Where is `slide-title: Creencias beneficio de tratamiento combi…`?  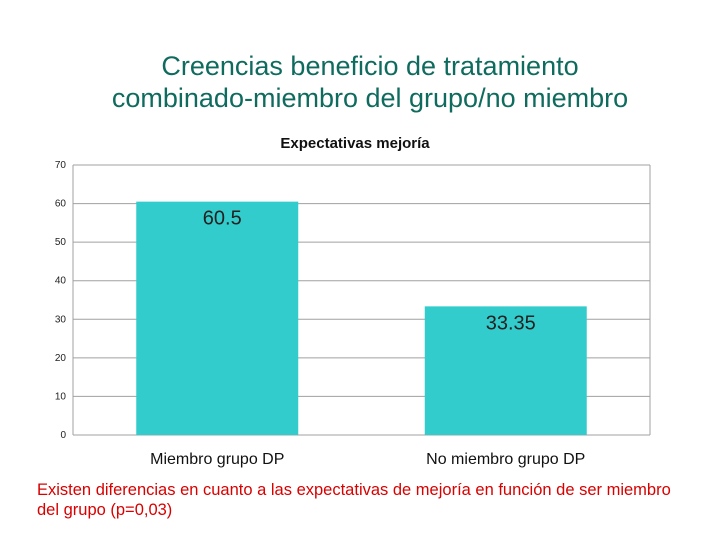
slide-title: Creencias beneficio de tratamiento combi… is located at coordinates (360, 82).